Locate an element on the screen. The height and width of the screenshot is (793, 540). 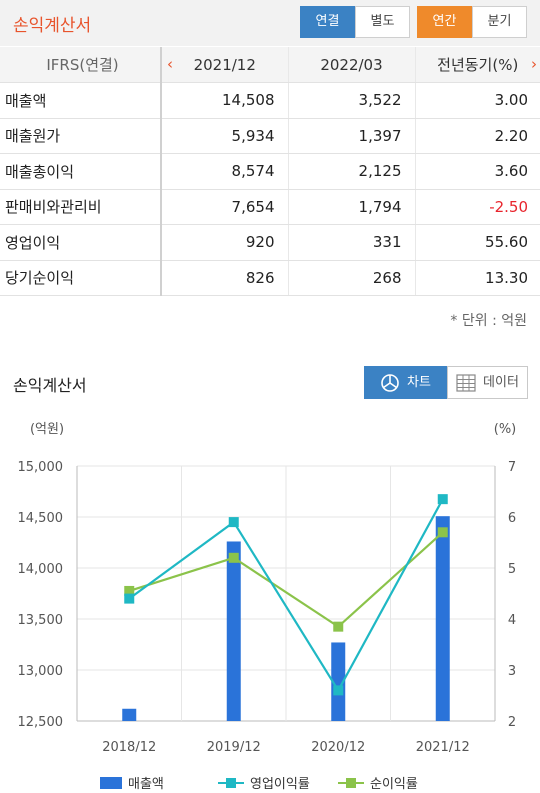
annual-button: 연간 is located at coordinates (444, 22).